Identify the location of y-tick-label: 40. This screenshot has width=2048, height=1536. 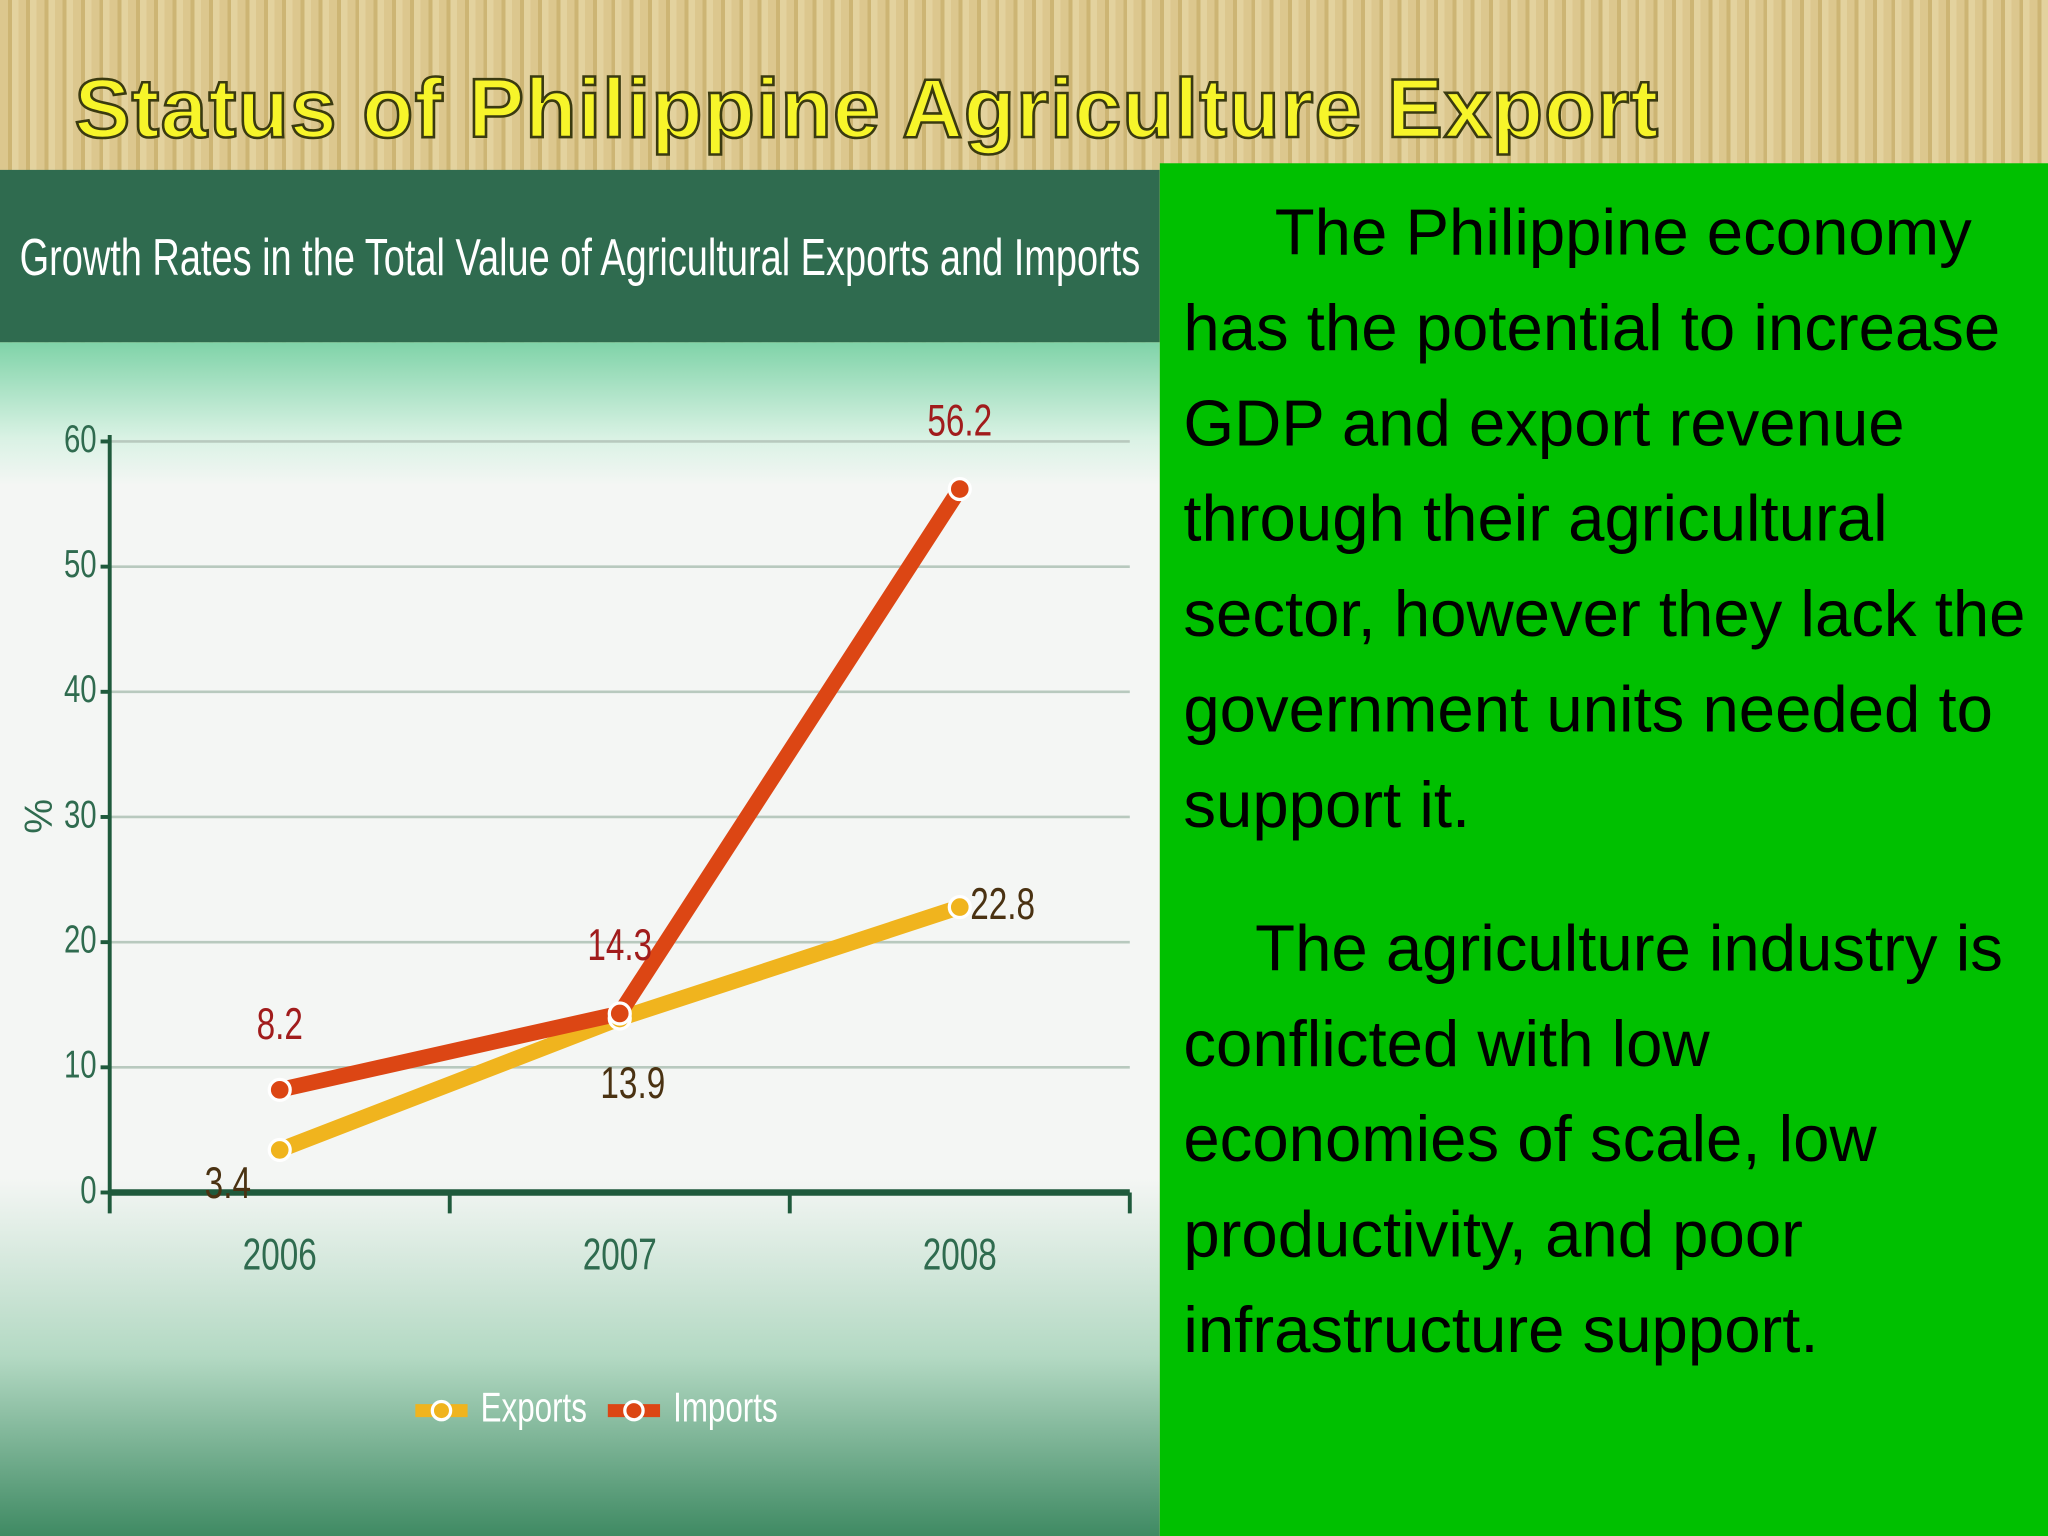
(80, 689).